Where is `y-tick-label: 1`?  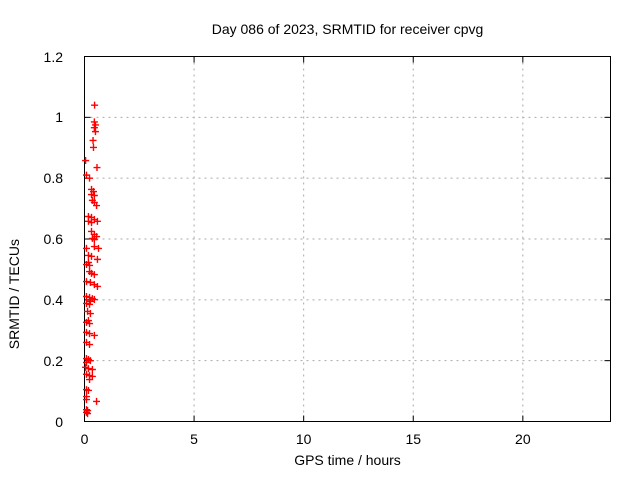 y-tick-label: 1 is located at coordinates (59, 117).